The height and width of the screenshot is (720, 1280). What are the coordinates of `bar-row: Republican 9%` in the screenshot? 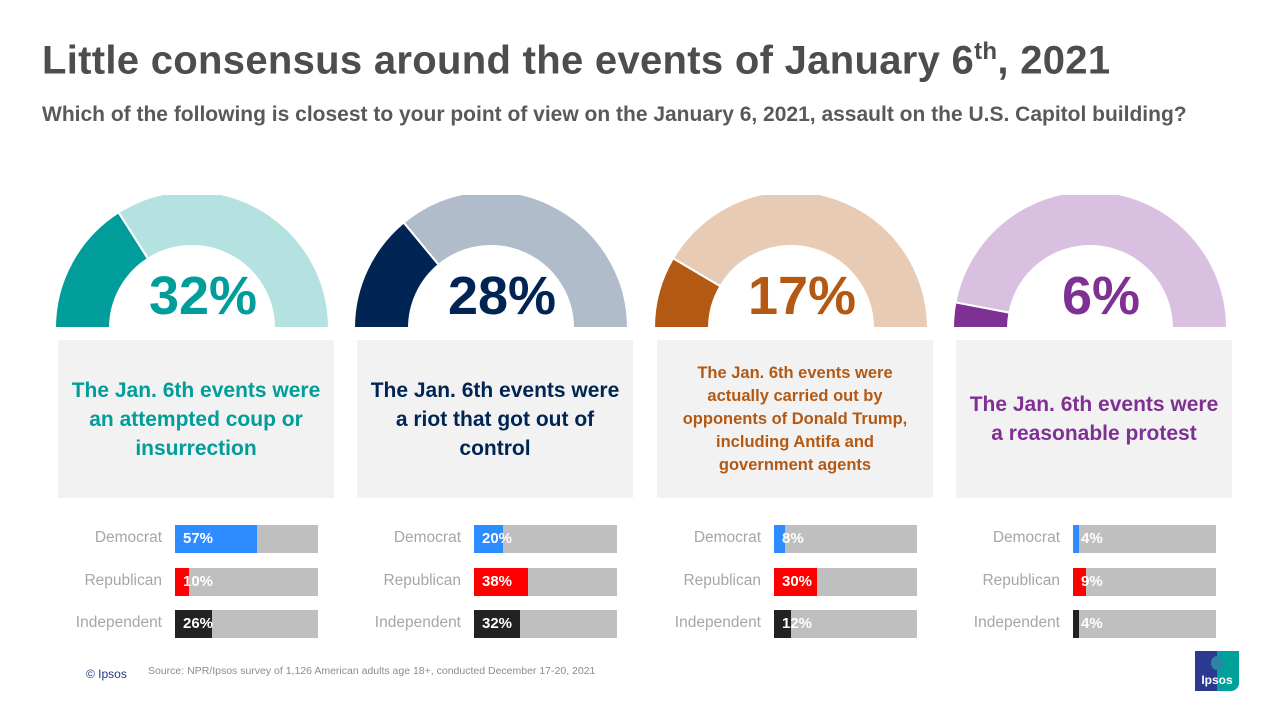 It's located at (1101, 581).